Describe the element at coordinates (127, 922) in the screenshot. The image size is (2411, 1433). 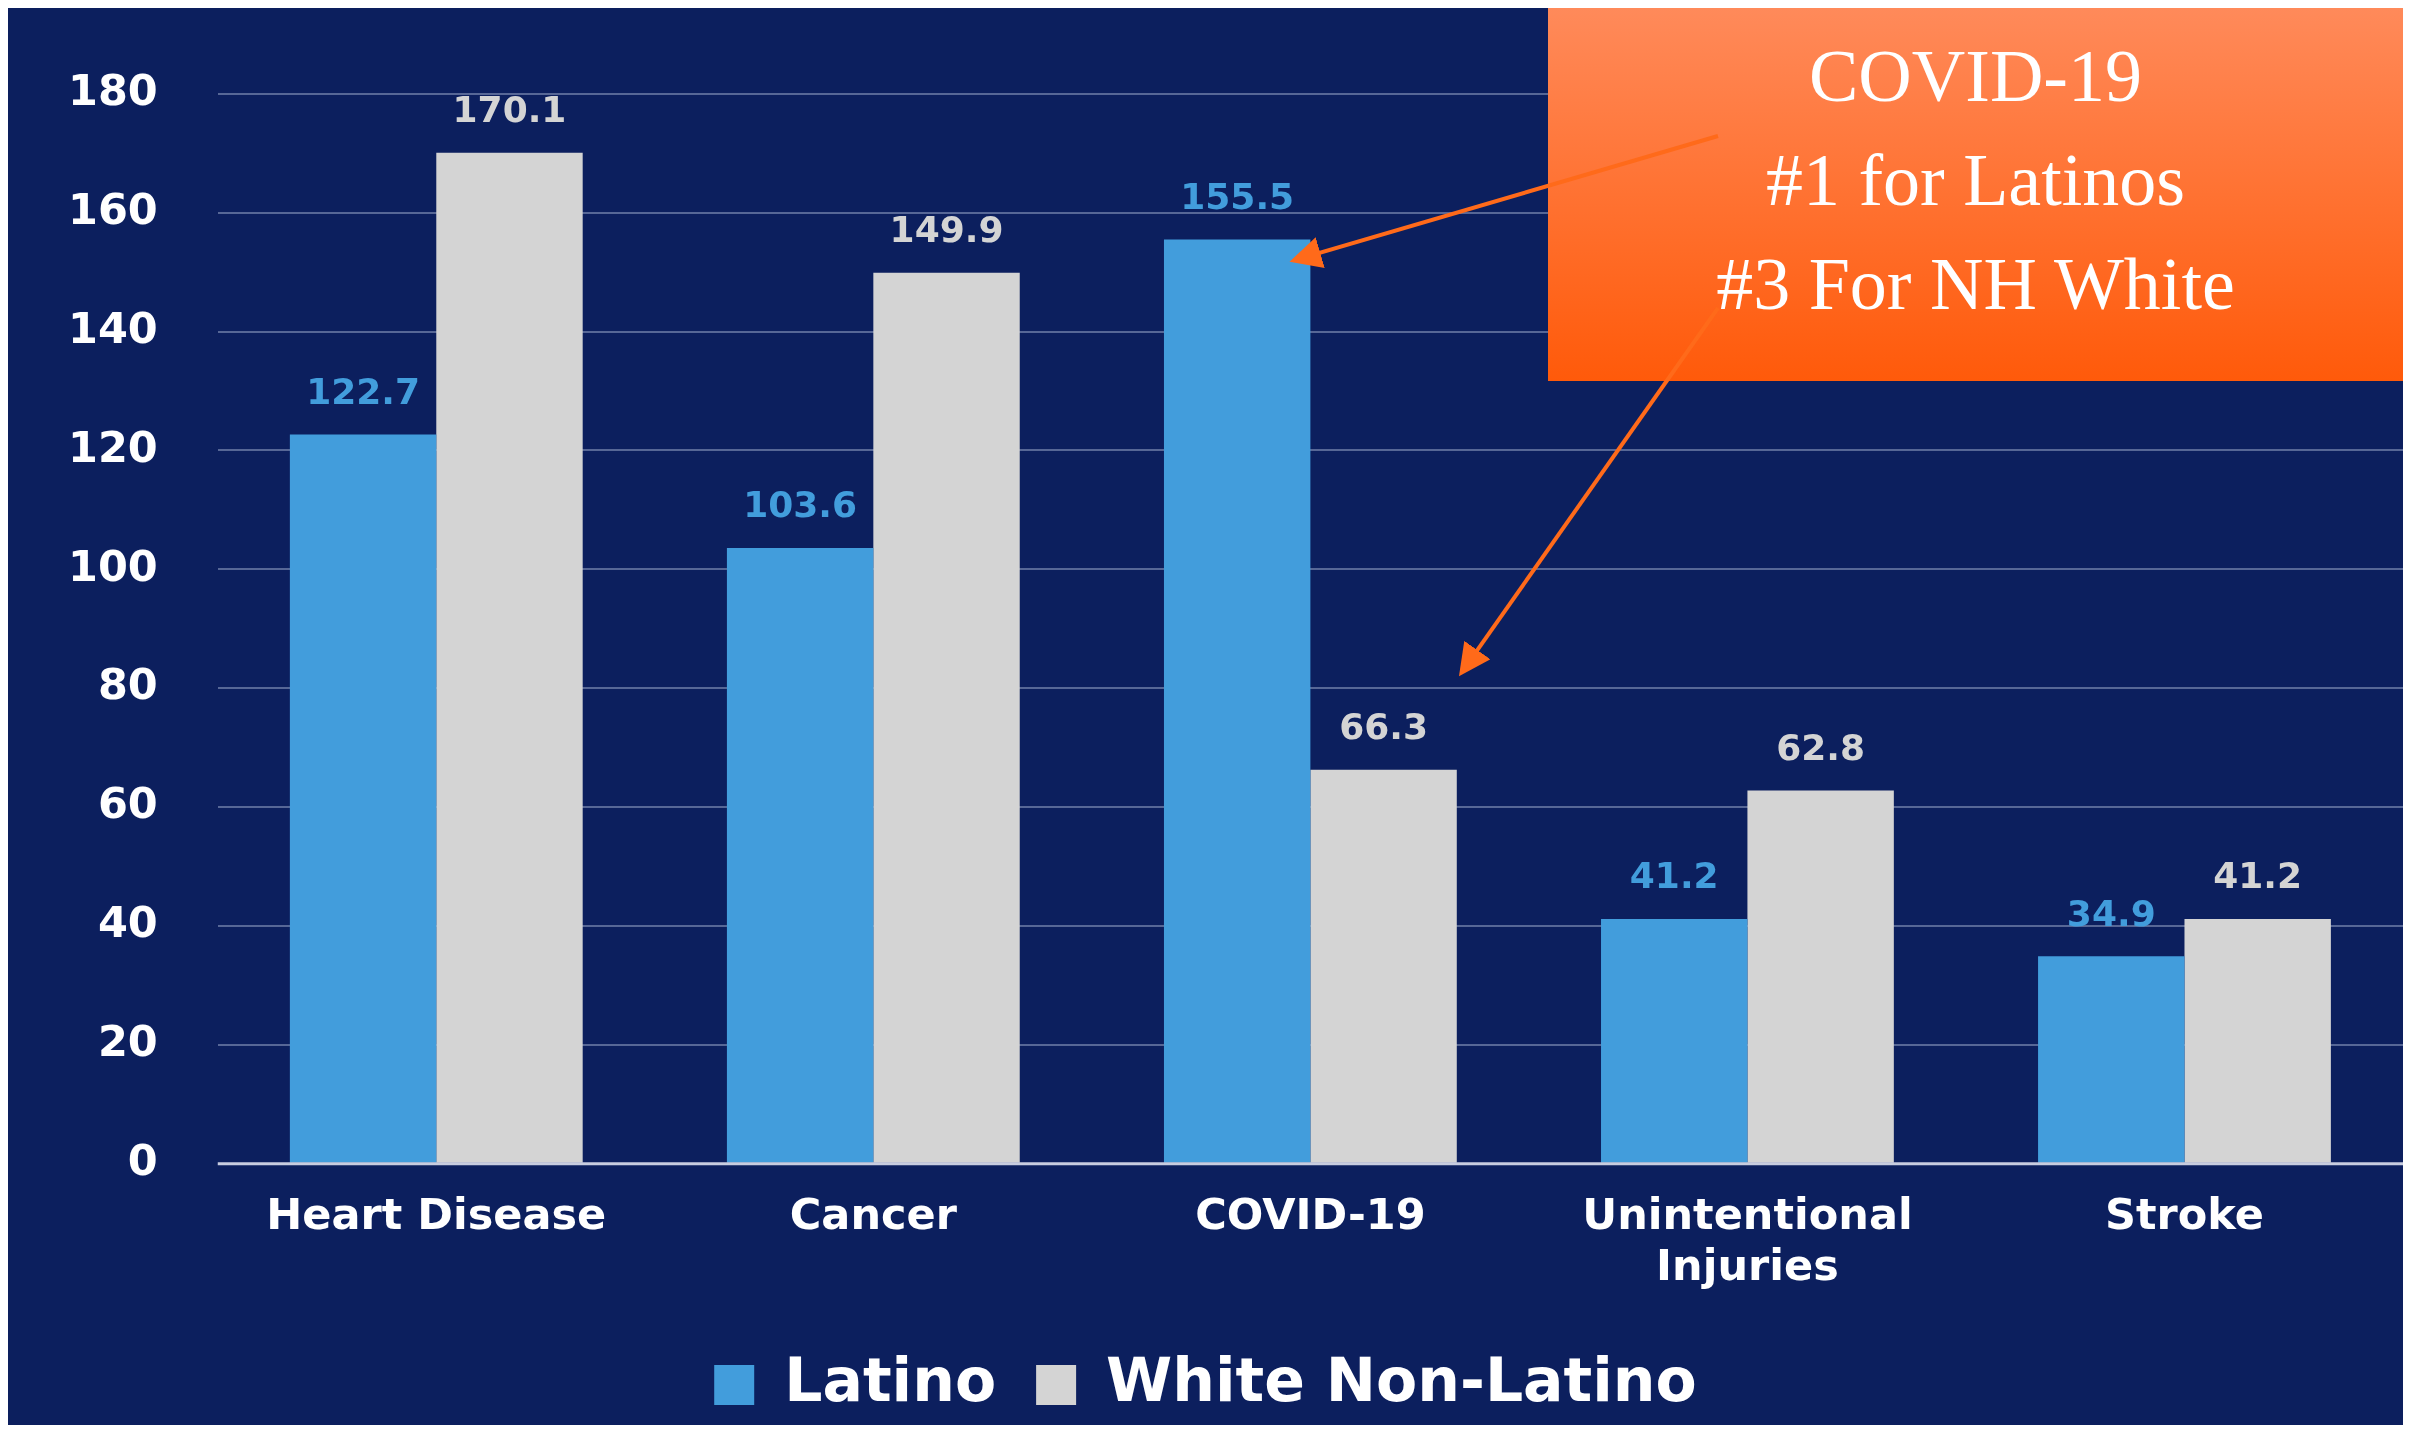
I see `y-tick-label: 40` at that location.